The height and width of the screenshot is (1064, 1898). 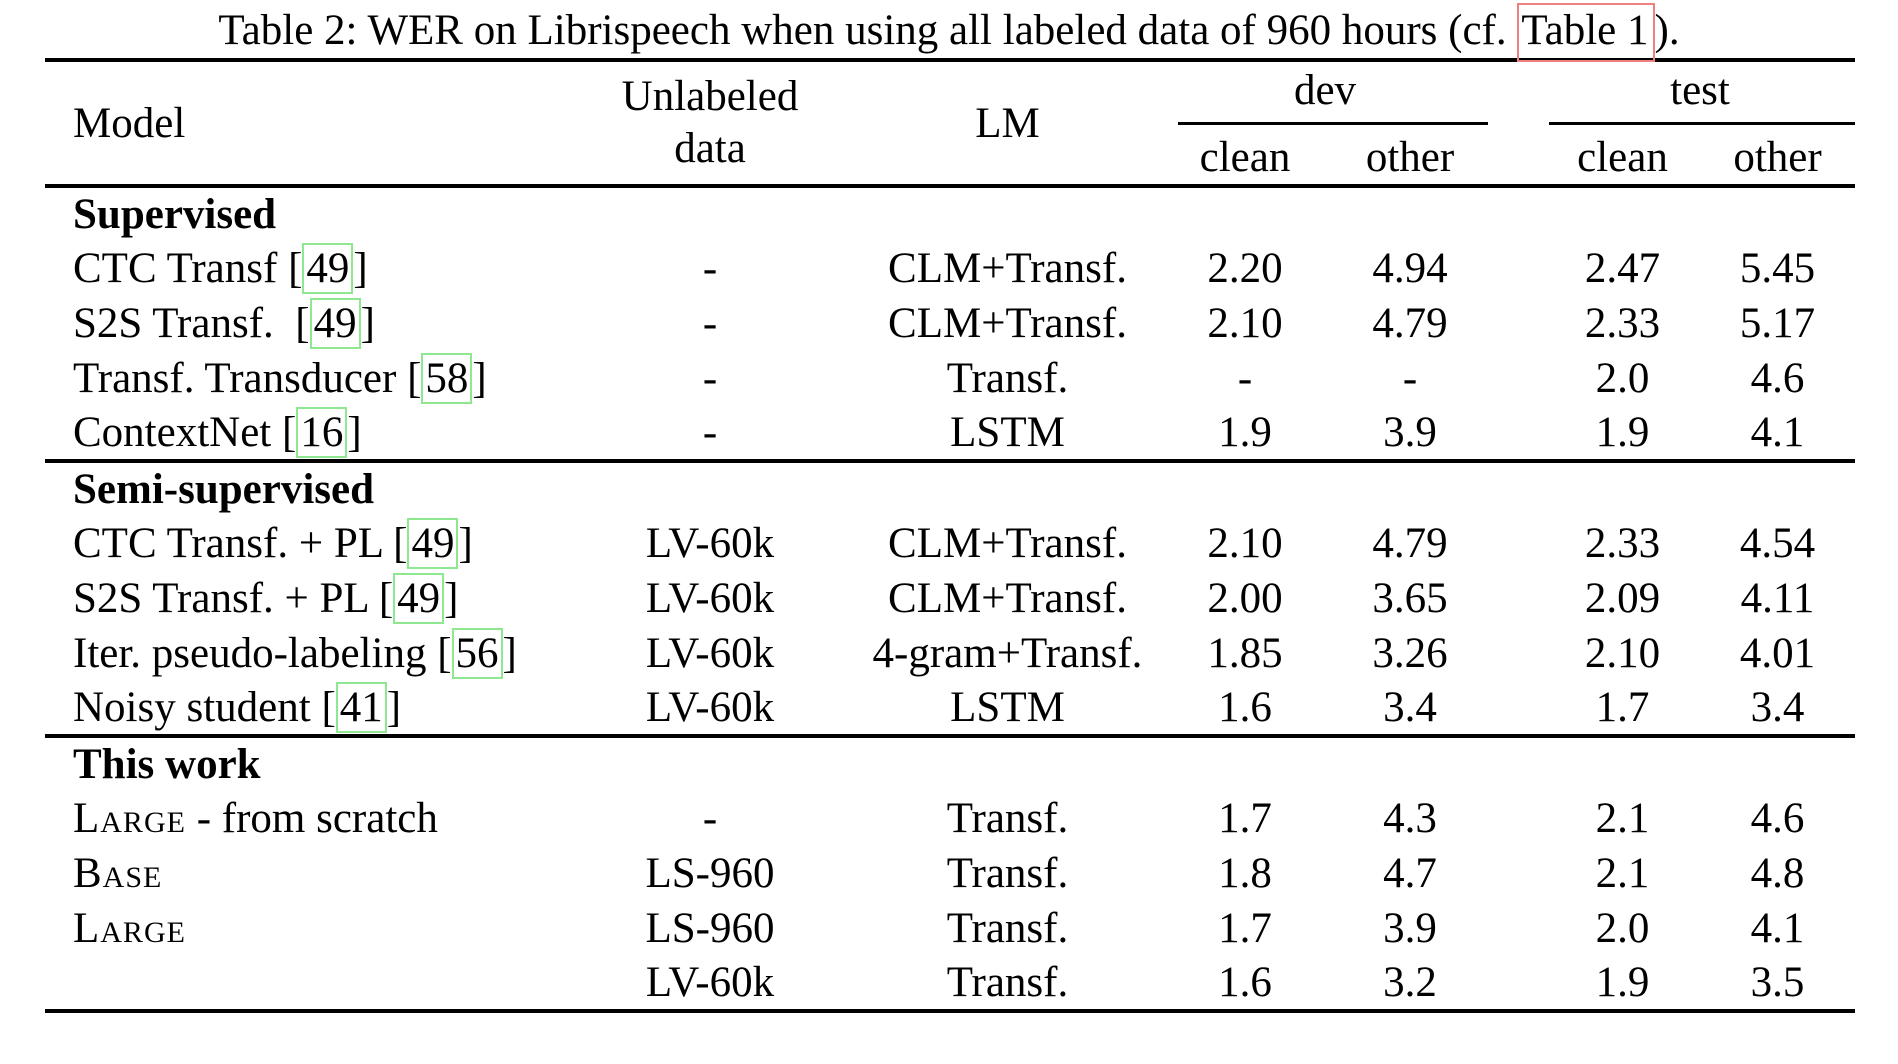 What do you see at coordinates (129, 818) in the screenshot?
I see `model-smallcaps: Large` at bounding box center [129, 818].